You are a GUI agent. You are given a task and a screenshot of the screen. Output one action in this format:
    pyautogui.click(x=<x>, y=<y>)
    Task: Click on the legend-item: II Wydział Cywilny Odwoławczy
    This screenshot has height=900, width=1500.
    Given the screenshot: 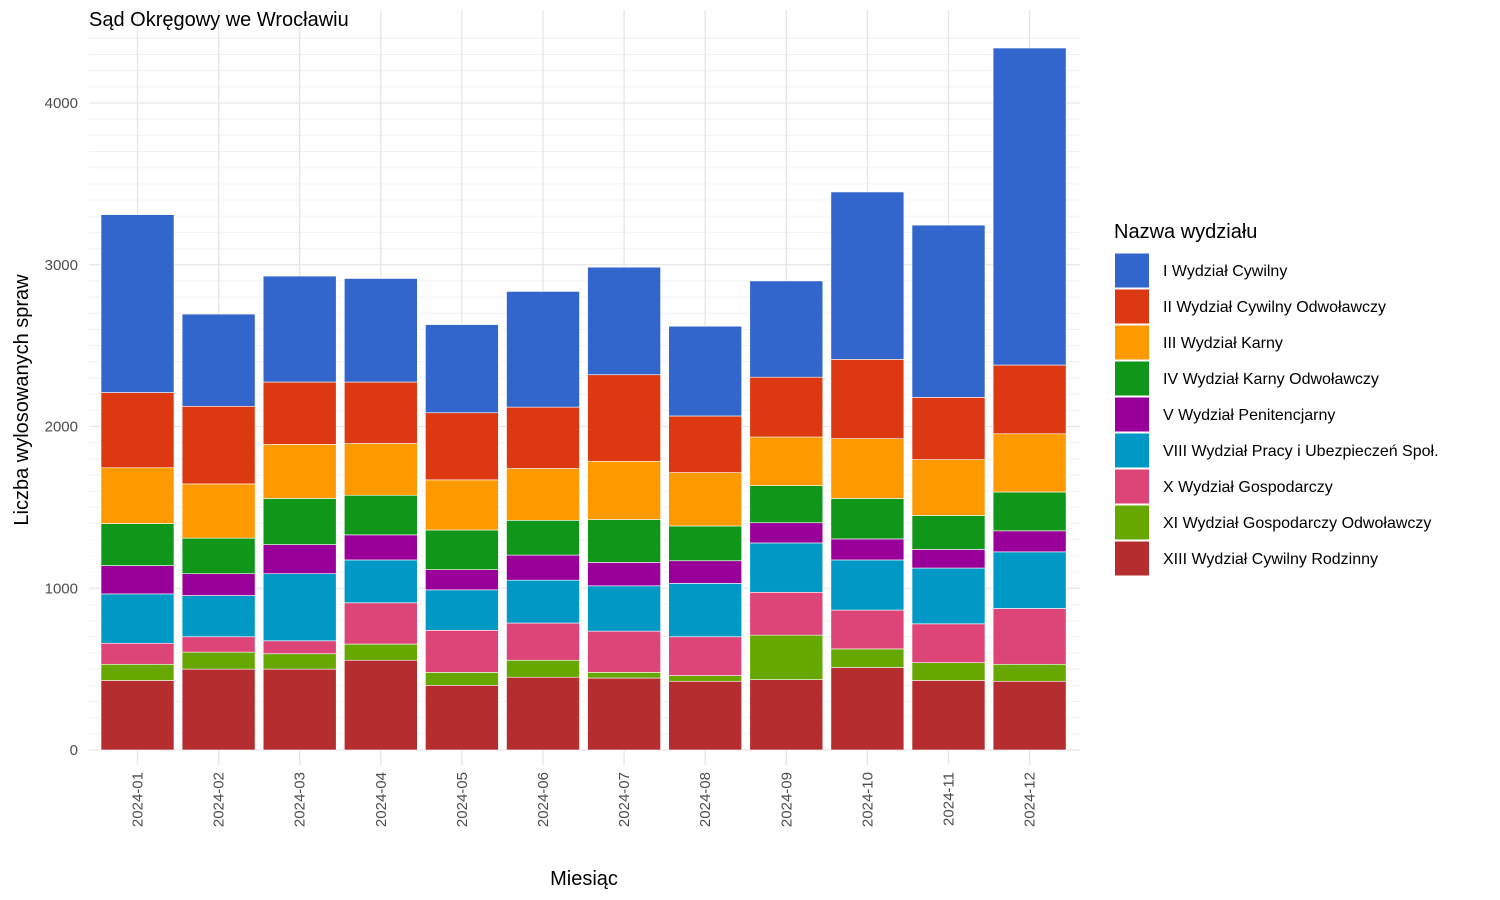 What is the action you would take?
    pyautogui.click(x=1250, y=306)
    